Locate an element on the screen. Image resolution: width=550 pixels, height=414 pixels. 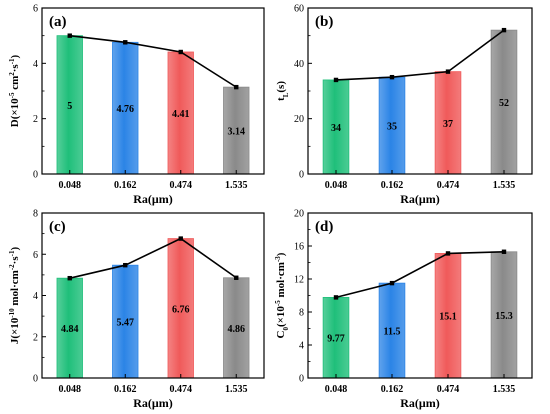
y-label-rest: (×10 is located at coordinates (281, 316).